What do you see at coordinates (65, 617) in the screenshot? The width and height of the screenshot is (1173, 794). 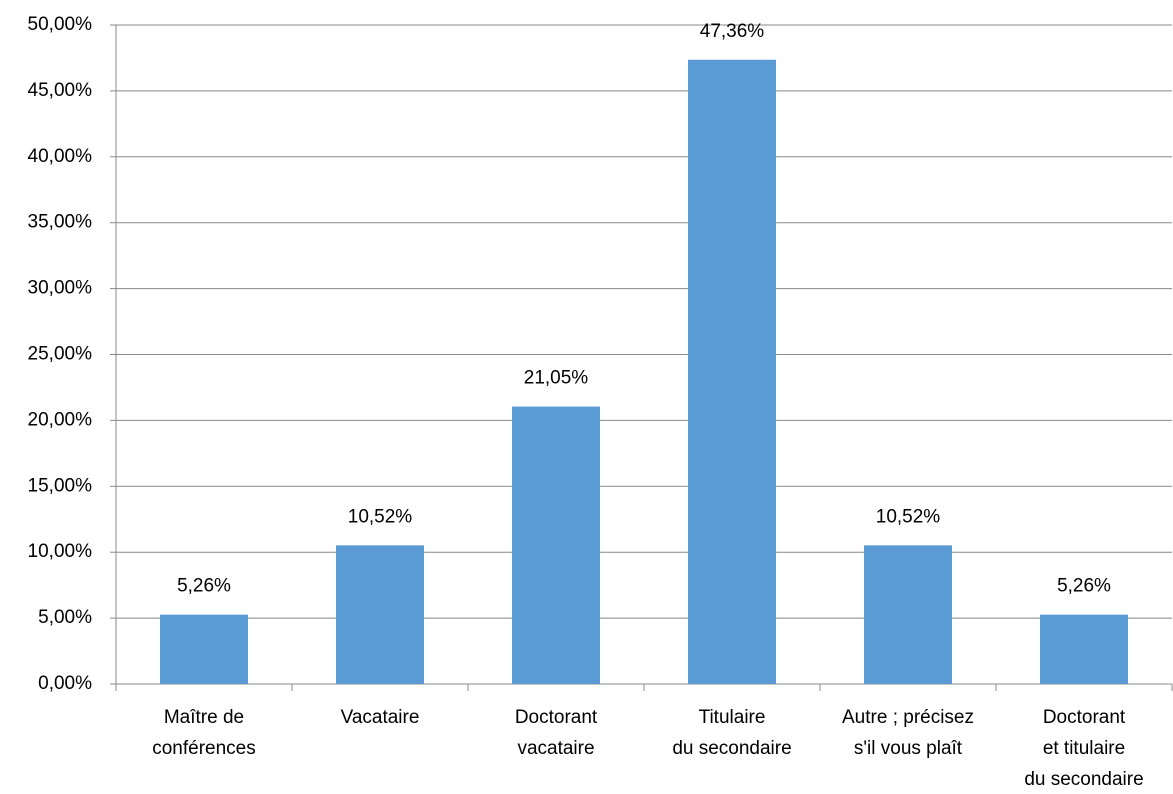 I see `y-tick-label: 5,00%` at bounding box center [65, 617].